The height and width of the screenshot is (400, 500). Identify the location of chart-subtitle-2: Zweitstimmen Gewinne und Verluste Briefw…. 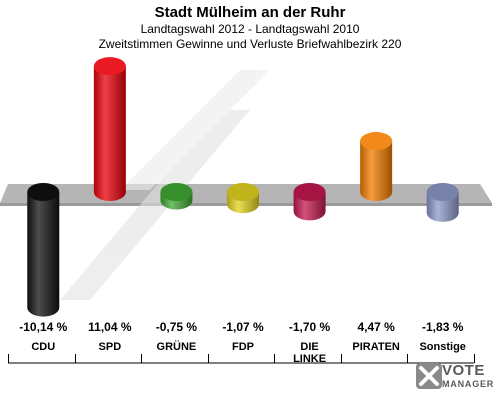
(250, 44).